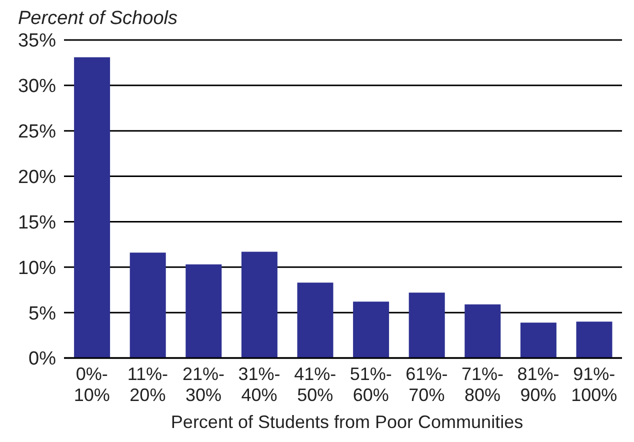  Describe the element at coordinates (37, 132) in the screenshot. I see `y-tick-label: 25%` at that location.